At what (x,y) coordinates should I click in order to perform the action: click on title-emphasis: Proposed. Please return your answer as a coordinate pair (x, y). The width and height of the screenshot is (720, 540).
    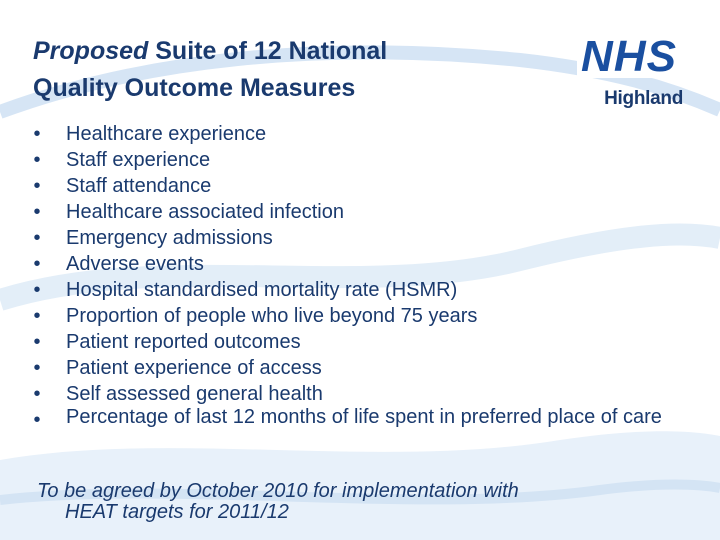
    Looking at the image, I should click on (91, 51).